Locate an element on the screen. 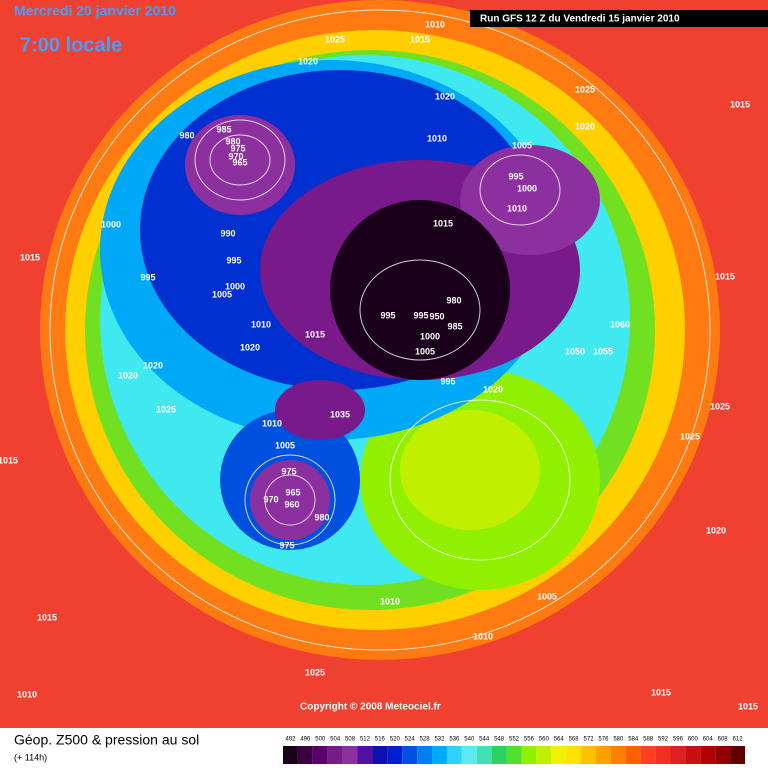 The height and width of the screenshot is (768, 768). time: 7:00 locale is located at coordinates (71, 45).